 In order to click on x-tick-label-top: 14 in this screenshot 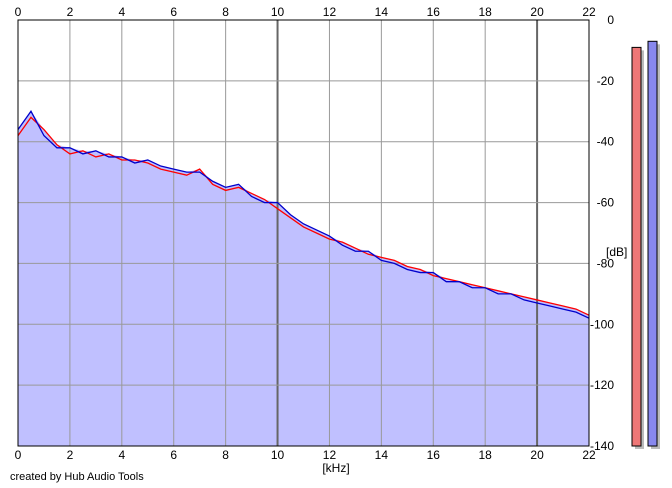, I will do `click(382, 12)`.